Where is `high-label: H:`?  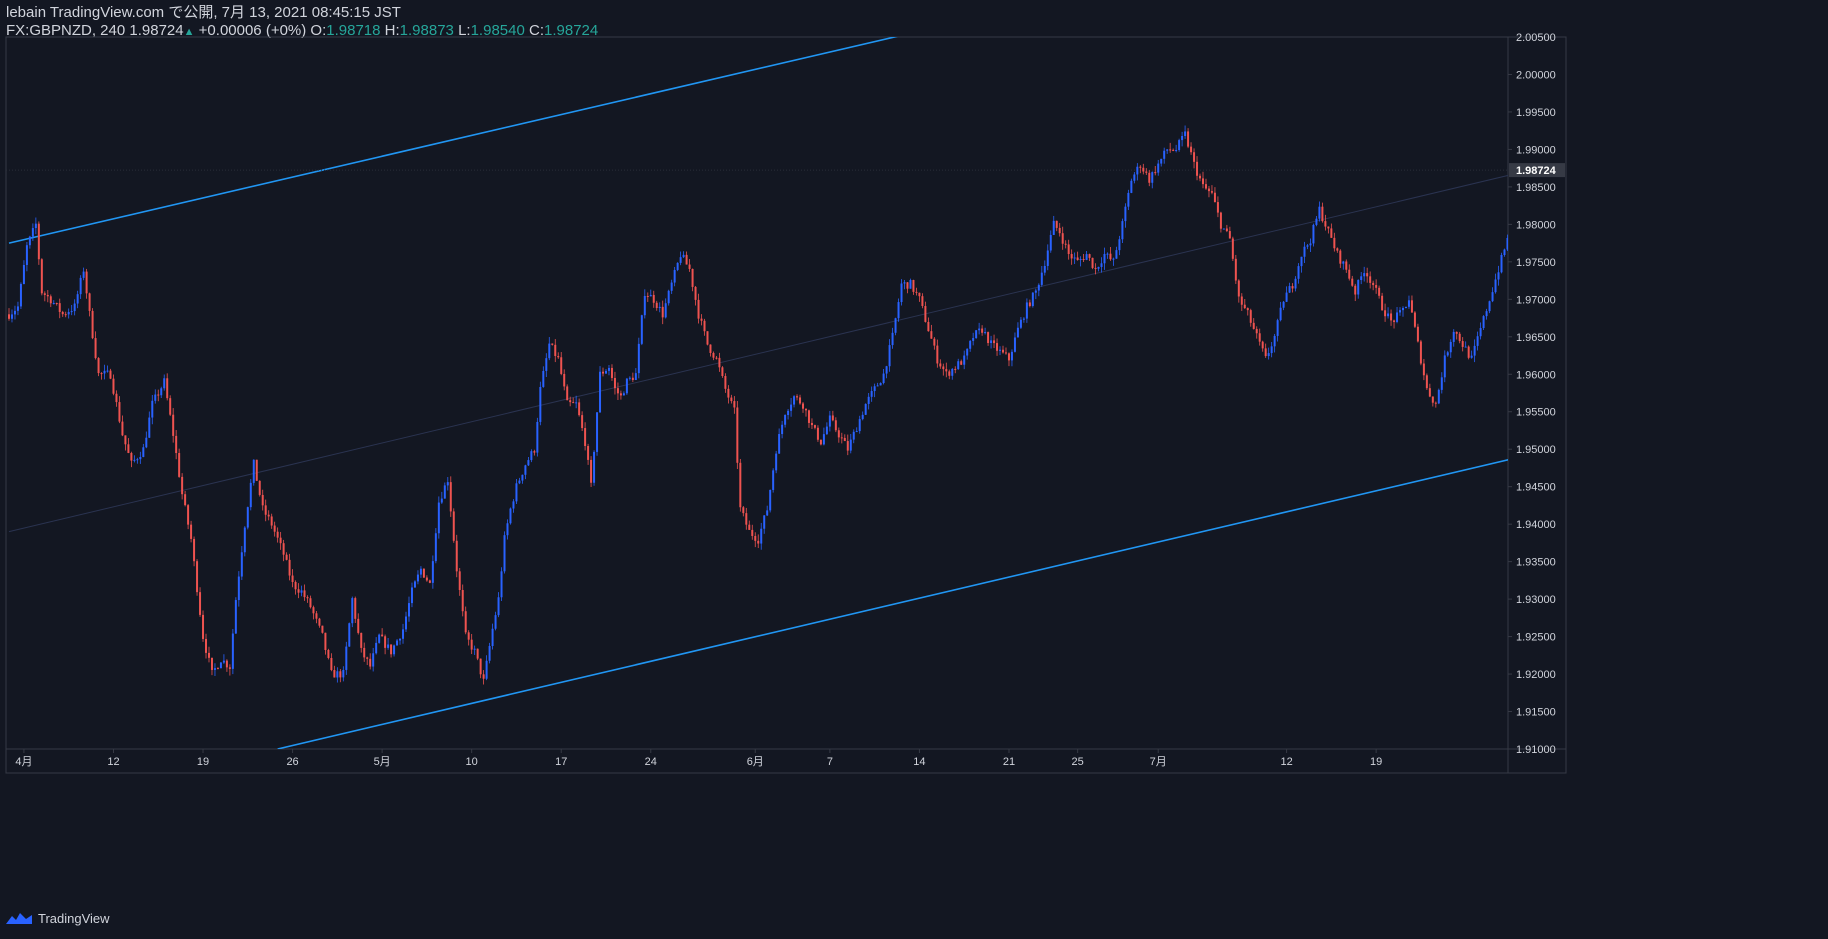
high-label: H: is located at coordinates (392, 30).